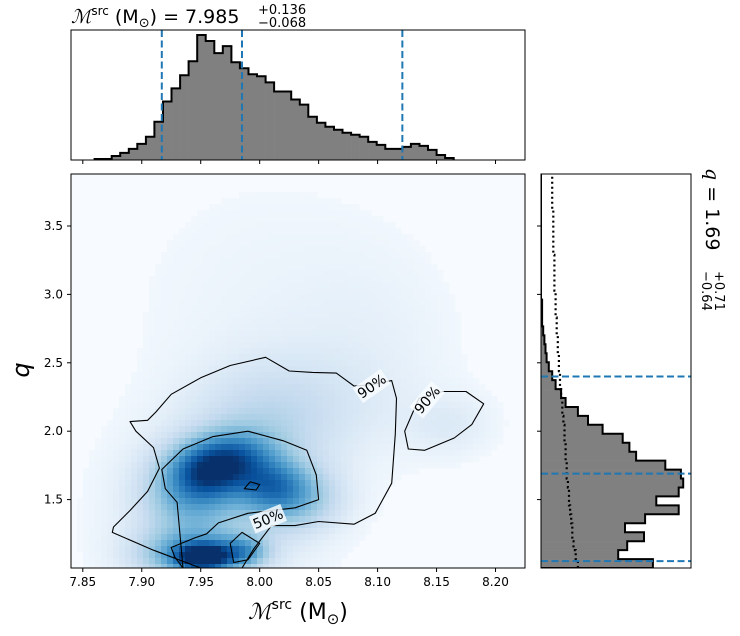 The height and width of the screenshot is (636, 740). I want to click on x-tick-label: 7.90, so click(141, 582).